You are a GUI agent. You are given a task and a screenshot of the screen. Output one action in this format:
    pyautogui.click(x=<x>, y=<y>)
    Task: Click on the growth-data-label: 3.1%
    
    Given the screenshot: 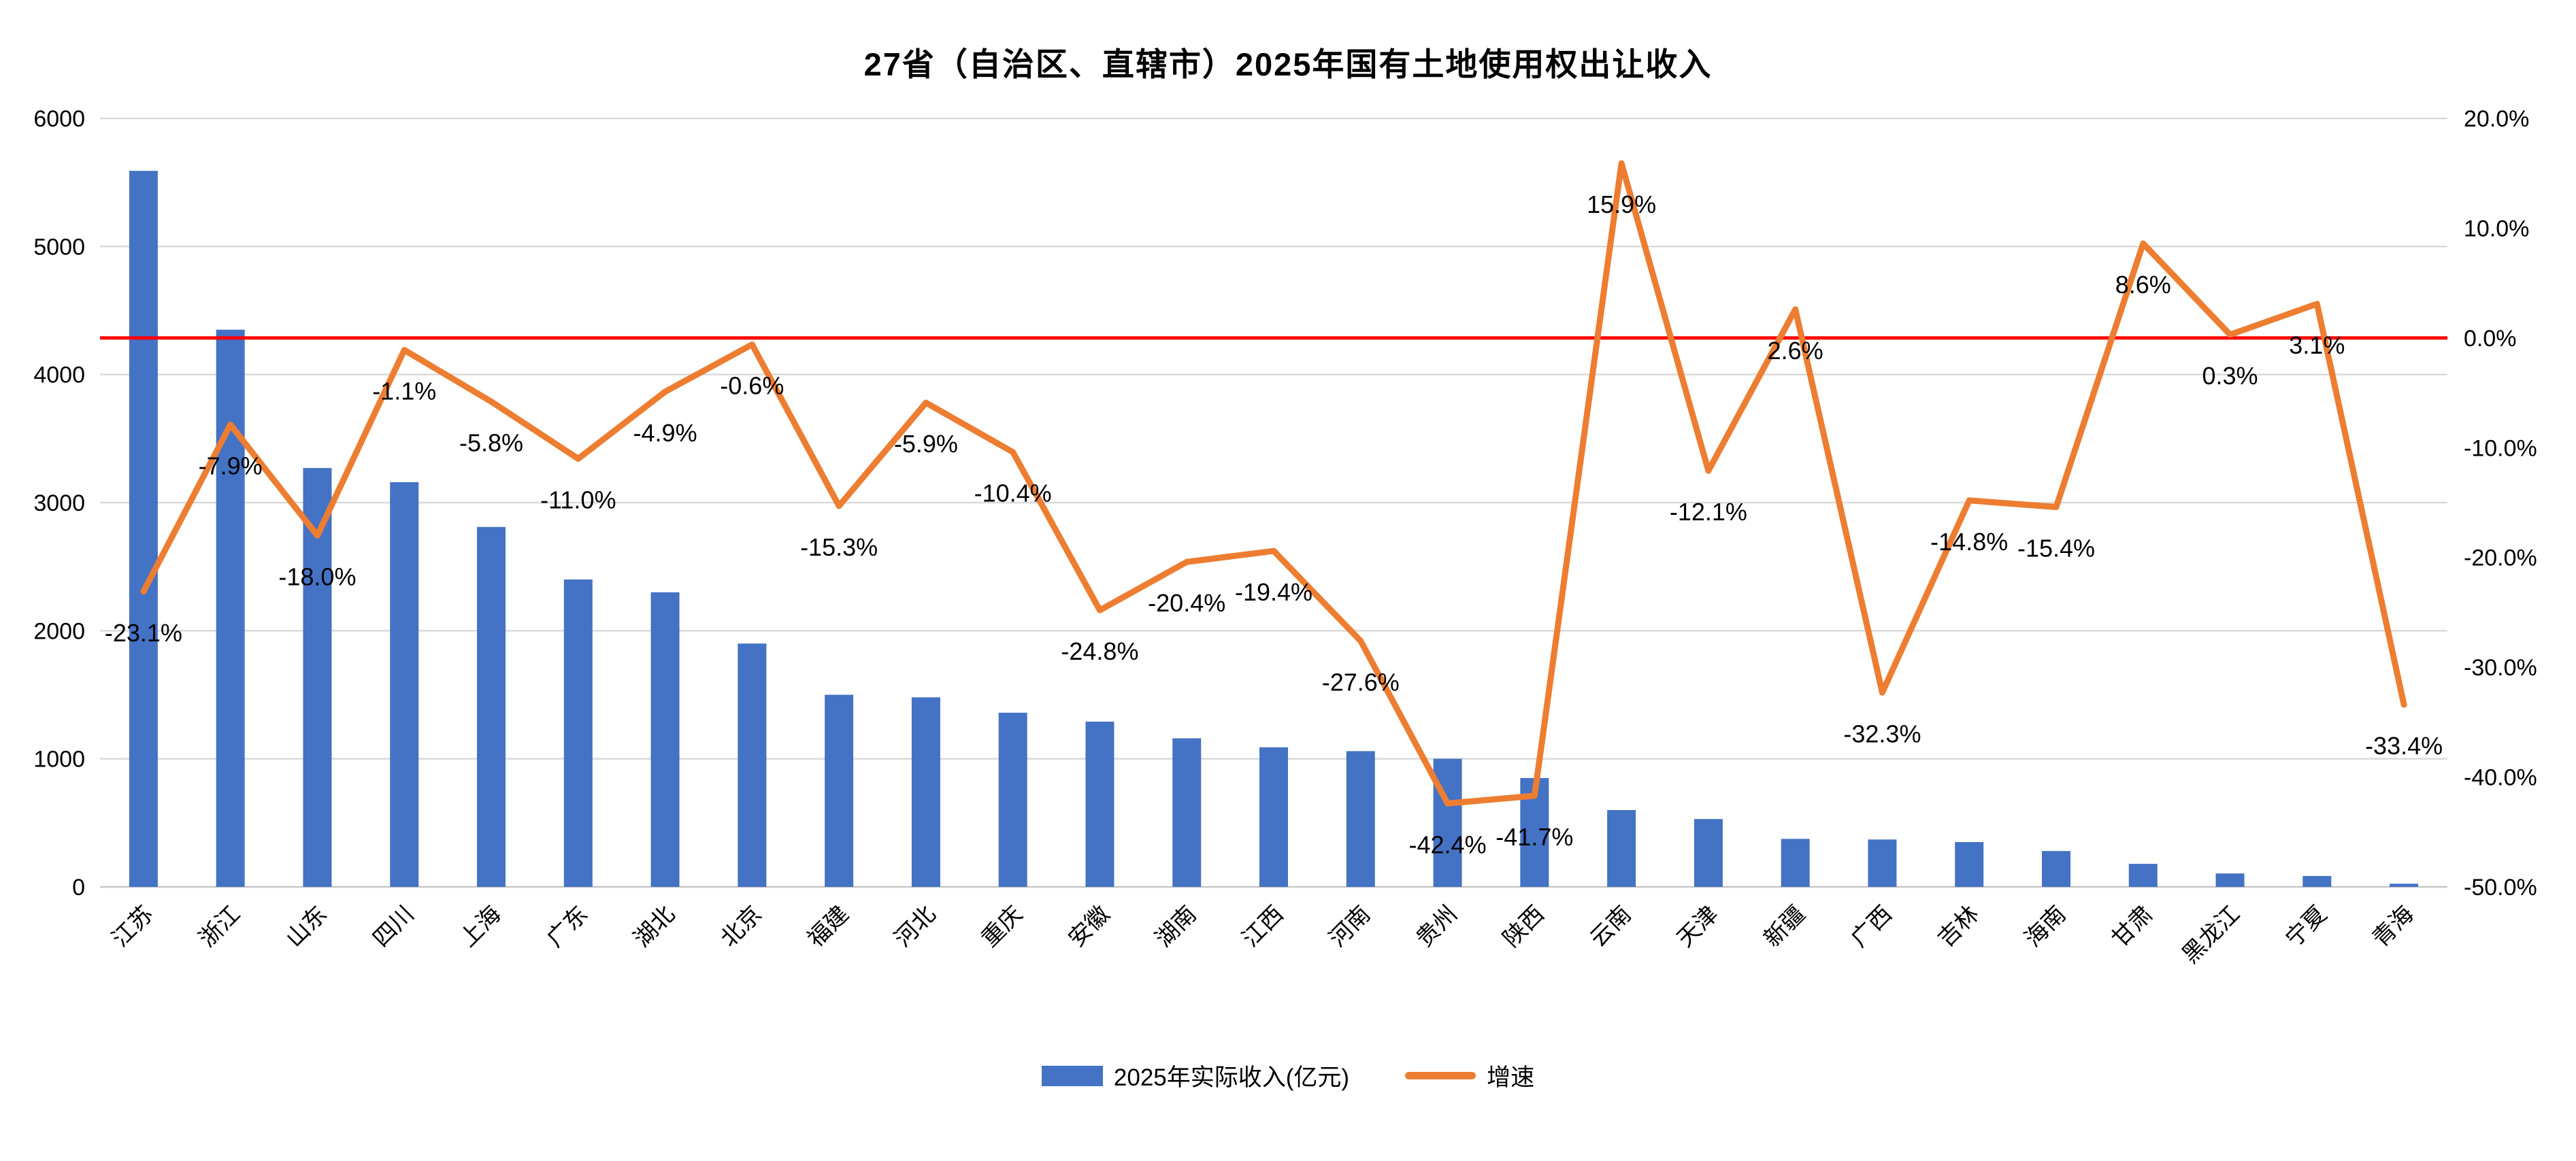 What is the action you would take?
    pyautogui.click(x=2317, y=345)
    